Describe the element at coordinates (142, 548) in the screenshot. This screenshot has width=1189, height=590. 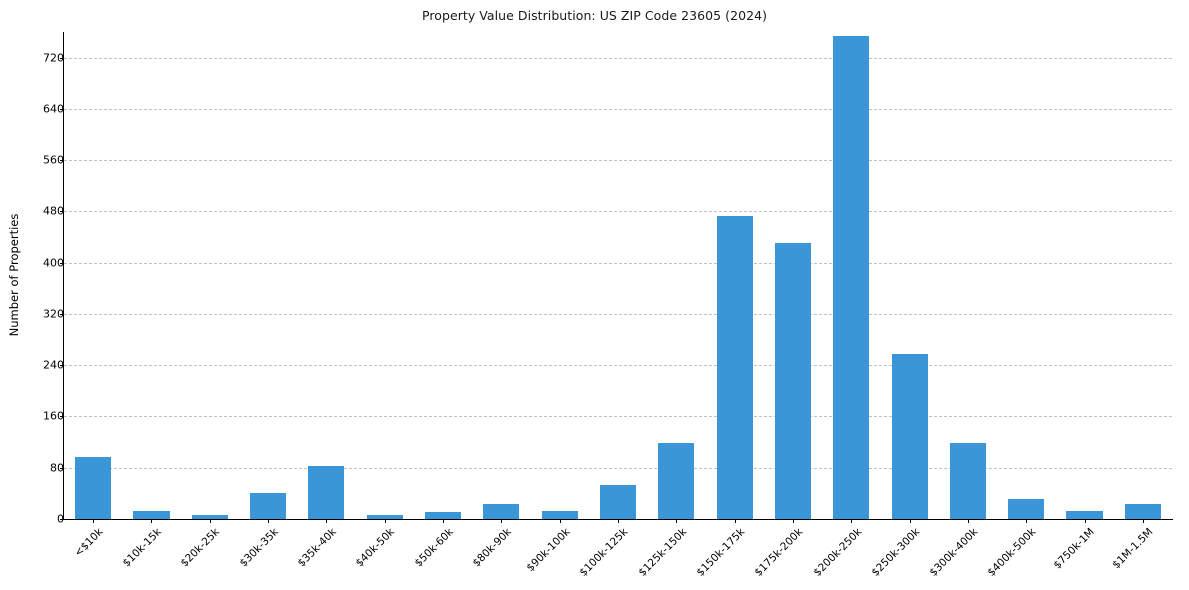
I see `x-axis-tick-label: $10k-15k` at that location.